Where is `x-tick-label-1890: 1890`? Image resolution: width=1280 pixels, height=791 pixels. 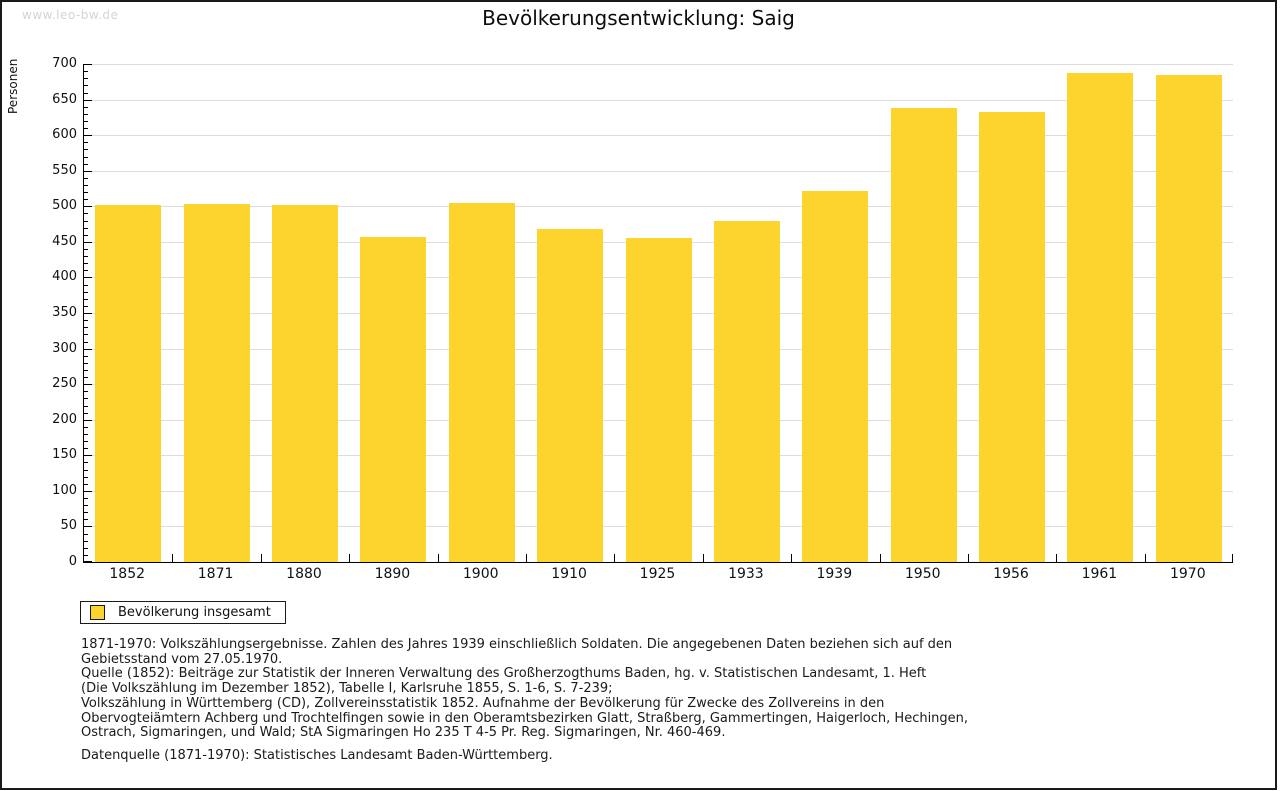 x-tick-label-1890: 1890 is located at coordinates (392, 574).